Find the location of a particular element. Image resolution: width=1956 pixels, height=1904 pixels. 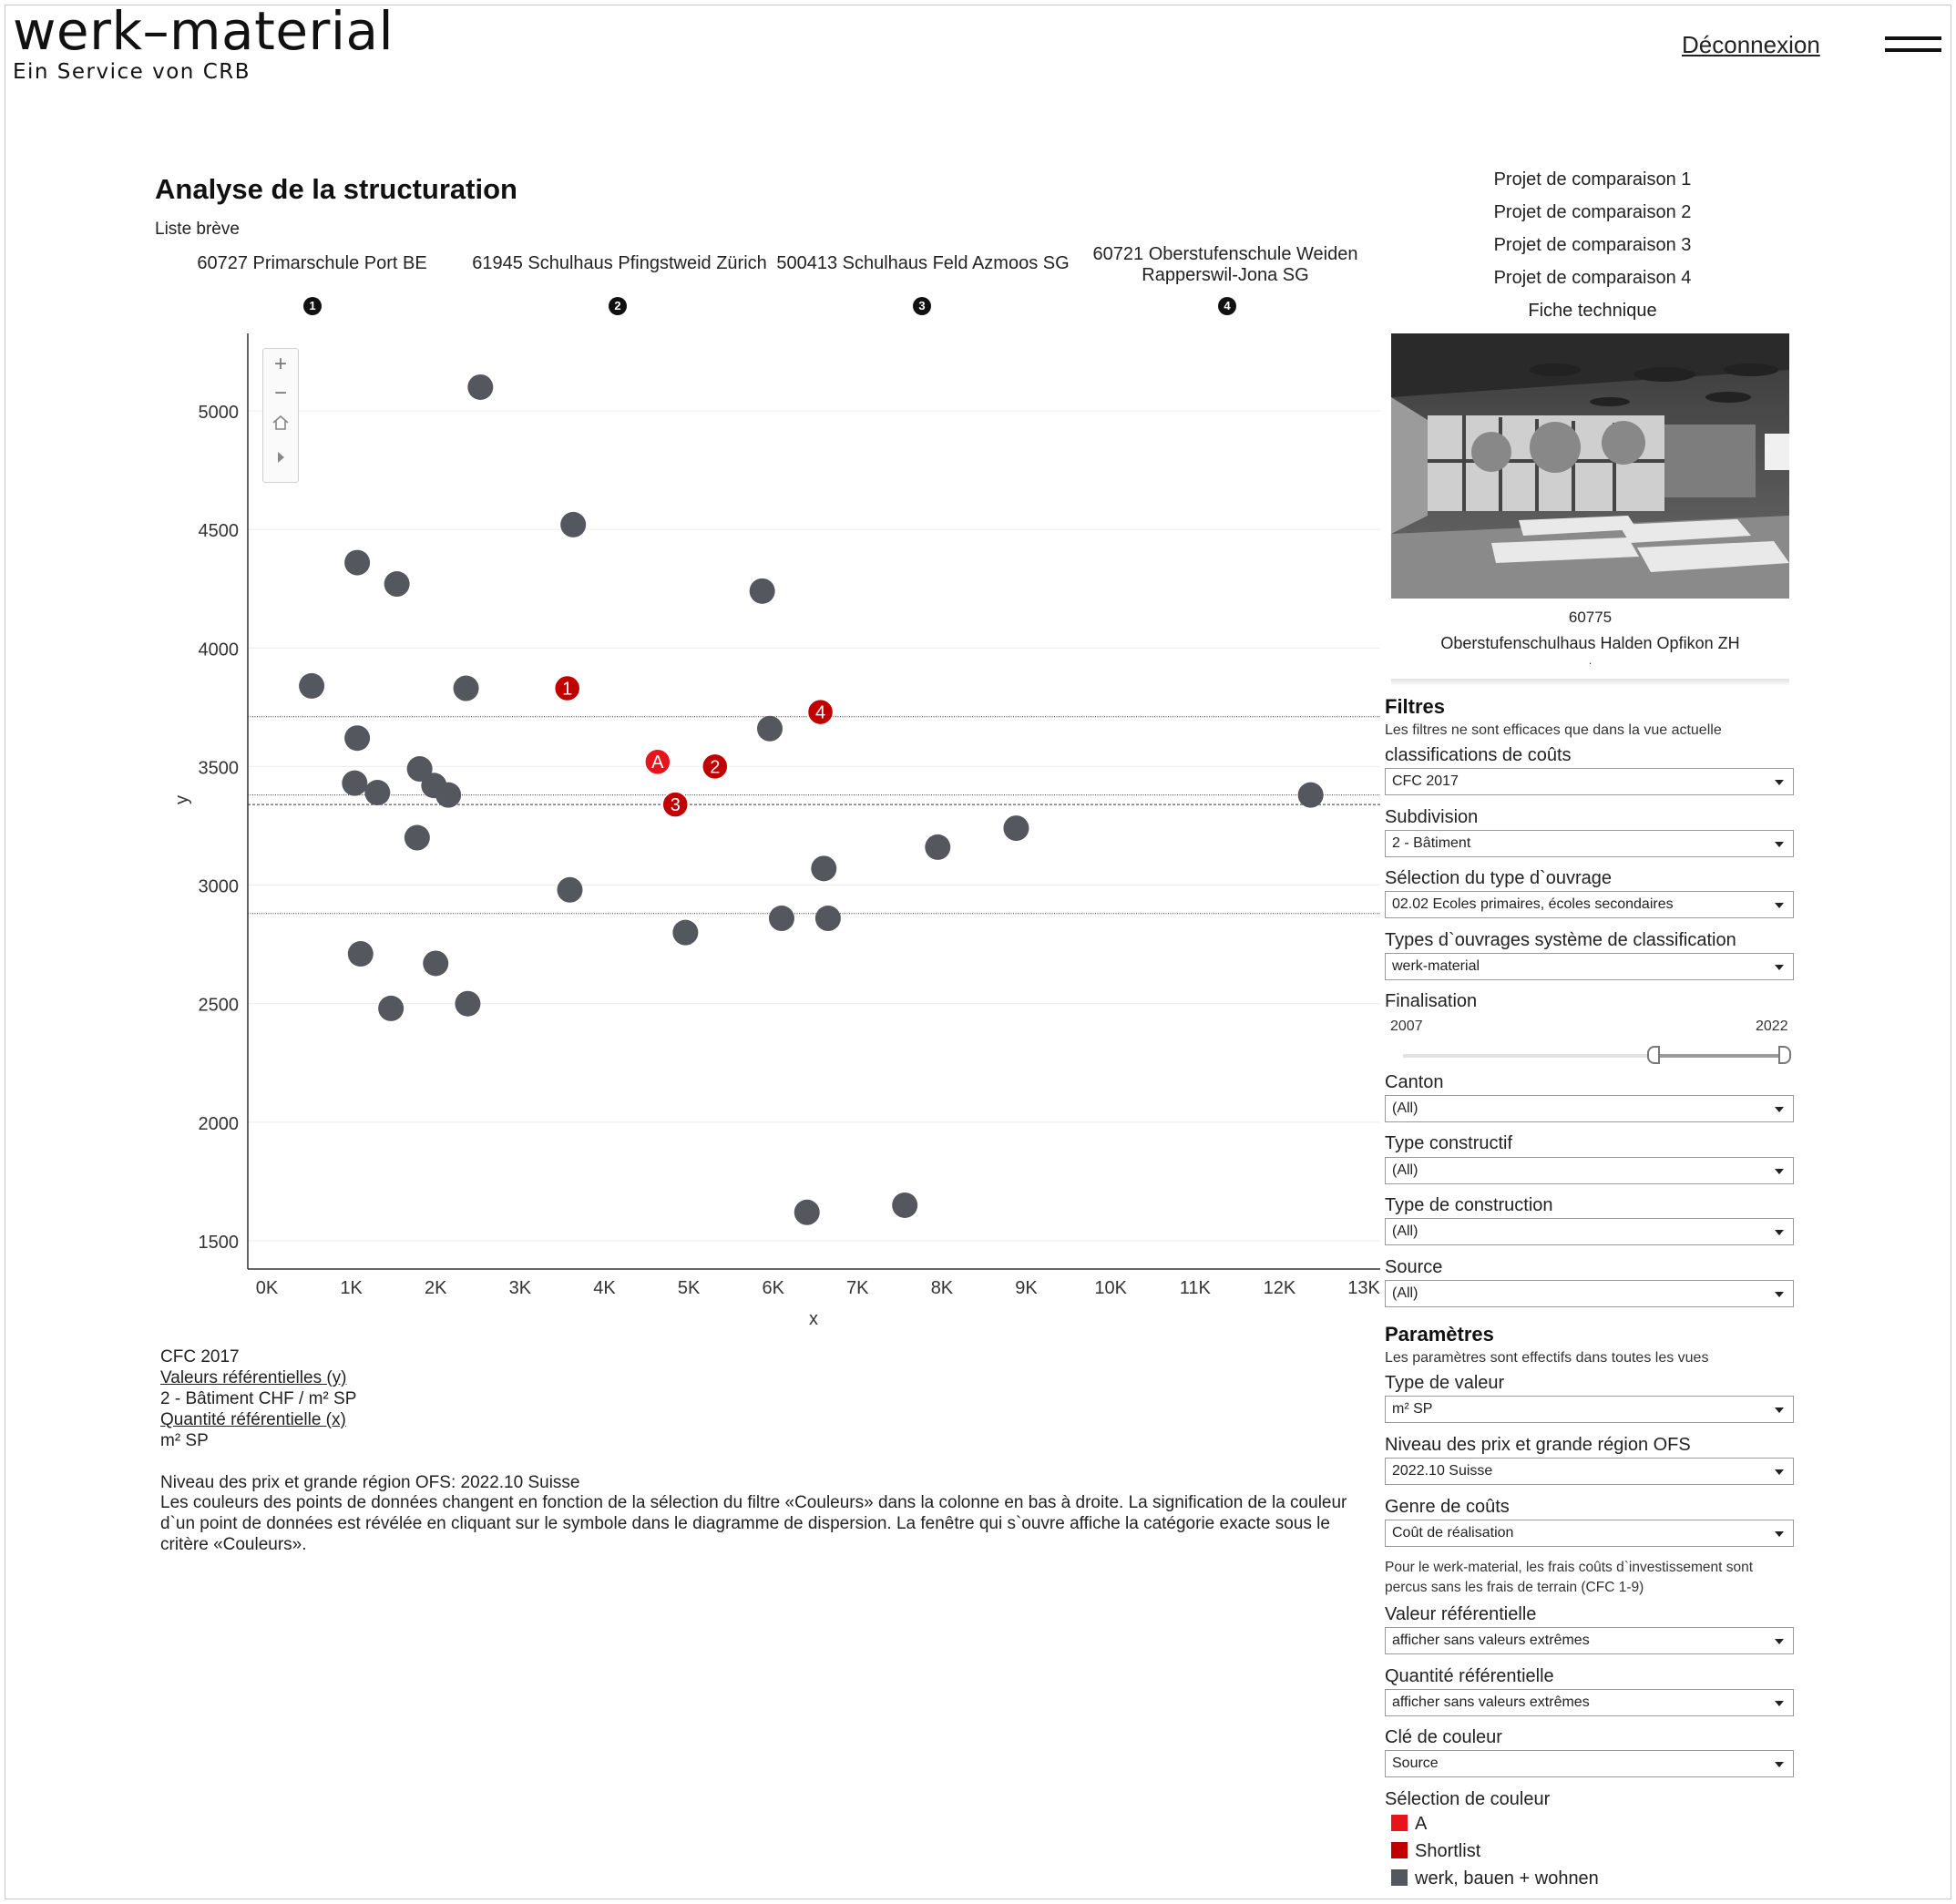

system-select: werk-material is located at coordinates (1589, 967).